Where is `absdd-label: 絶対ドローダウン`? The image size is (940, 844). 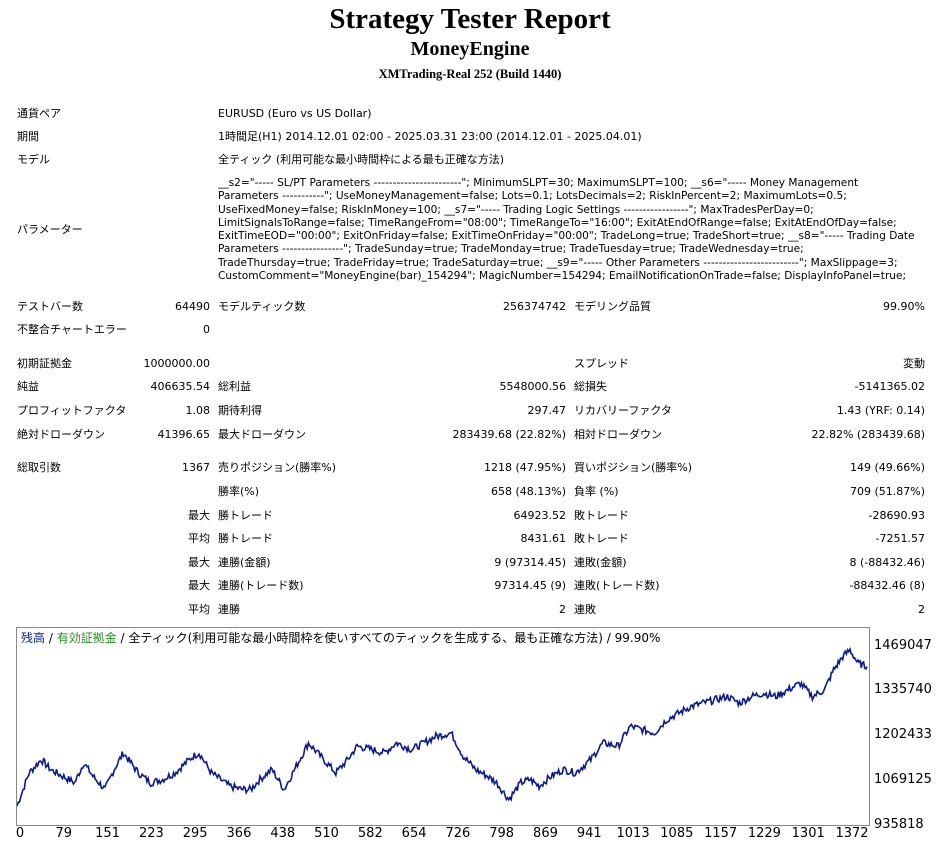
absdd-label: 絶対ドローダウン is located at coordinates (61, 434).